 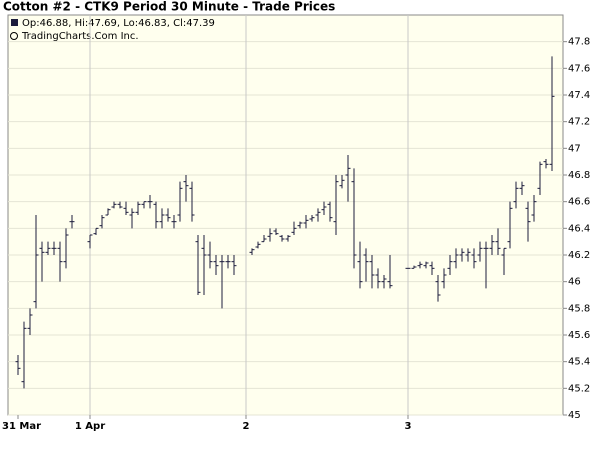 What do you see at coordinates (574, 148) in the screenshot?
I see `y-tick-label: 47` at bounding box center [574, 148].